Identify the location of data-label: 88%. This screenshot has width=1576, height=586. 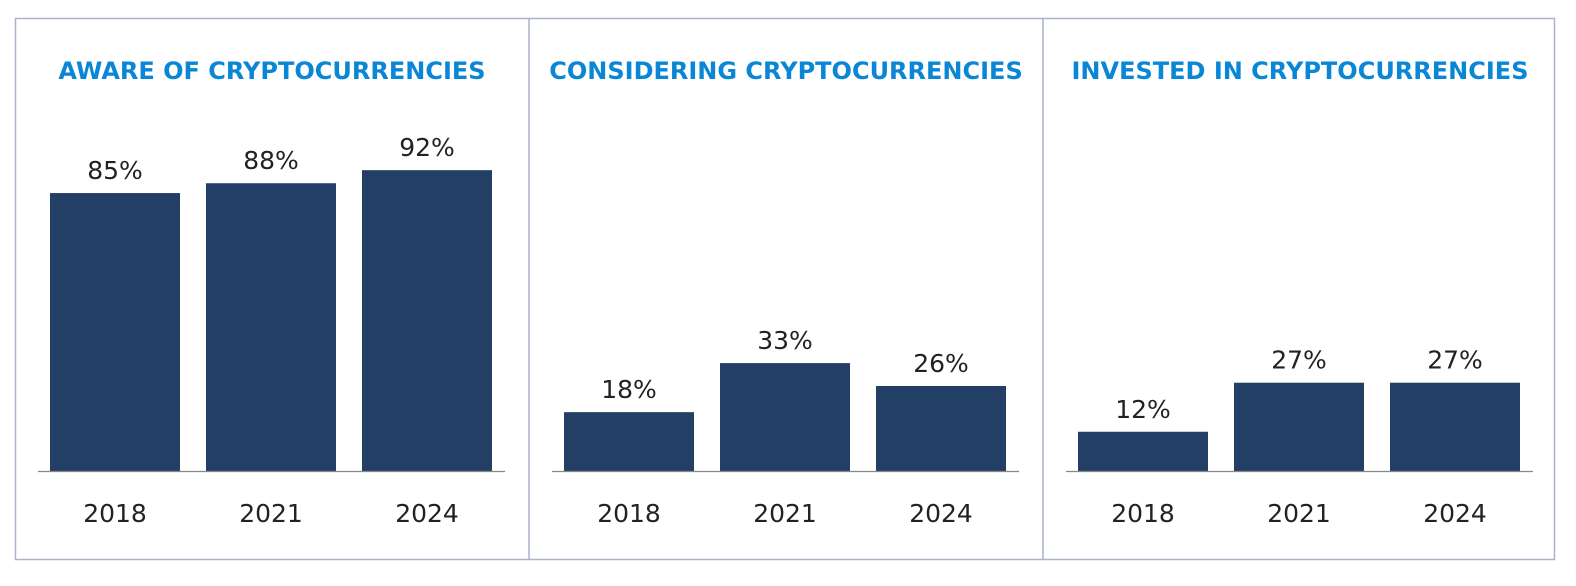
(271, 160).